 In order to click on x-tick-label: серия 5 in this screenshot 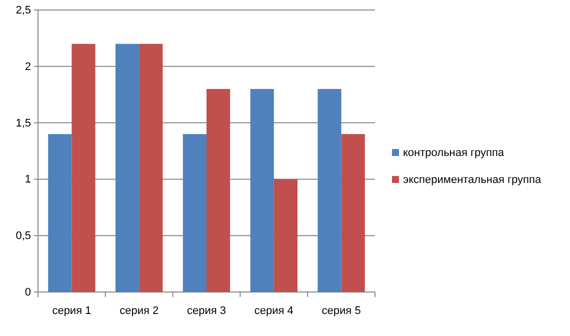, I will do `click(341, 310)`.